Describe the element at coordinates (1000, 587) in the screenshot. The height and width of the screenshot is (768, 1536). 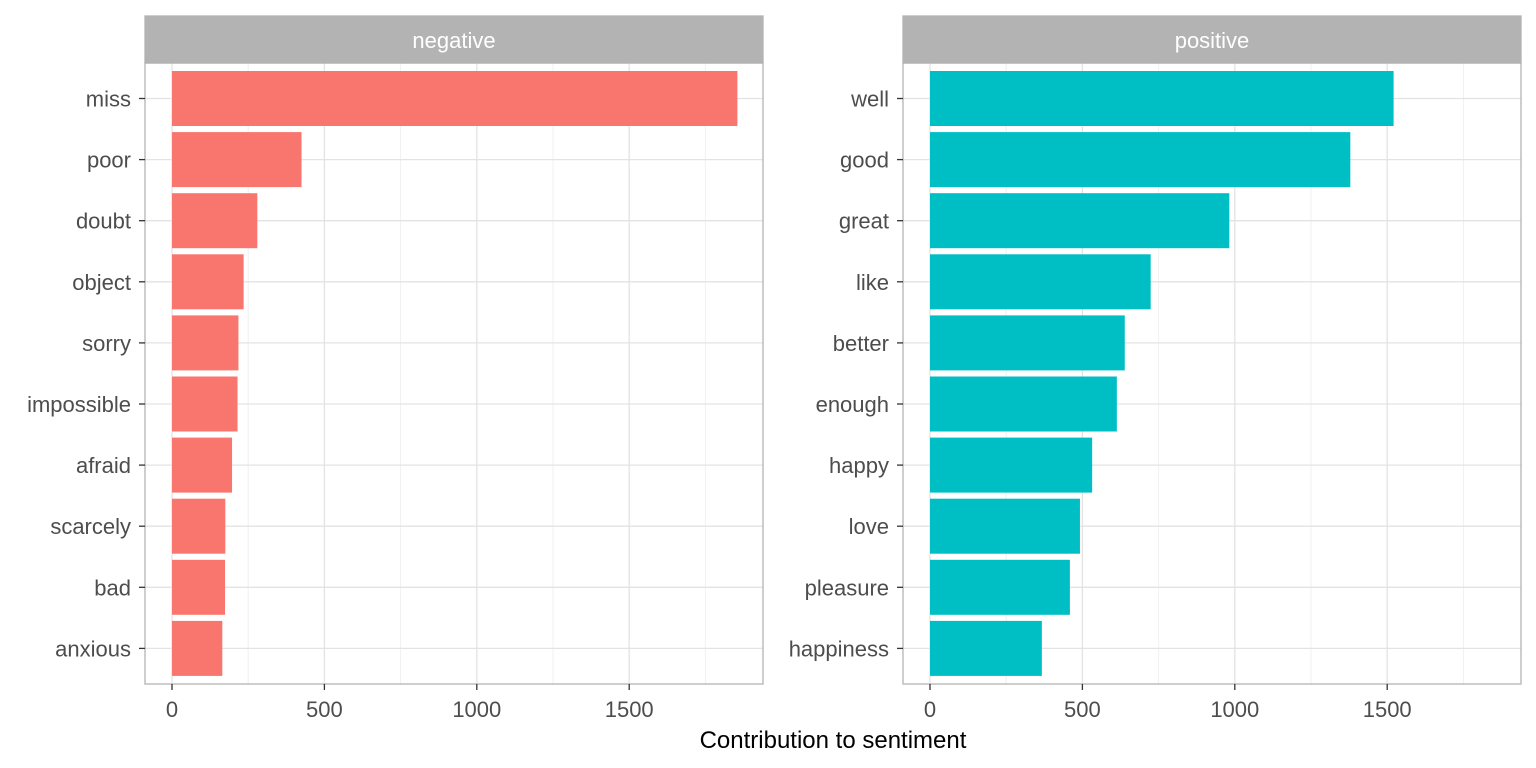
I see `bar-positive-pleasure` at that location.